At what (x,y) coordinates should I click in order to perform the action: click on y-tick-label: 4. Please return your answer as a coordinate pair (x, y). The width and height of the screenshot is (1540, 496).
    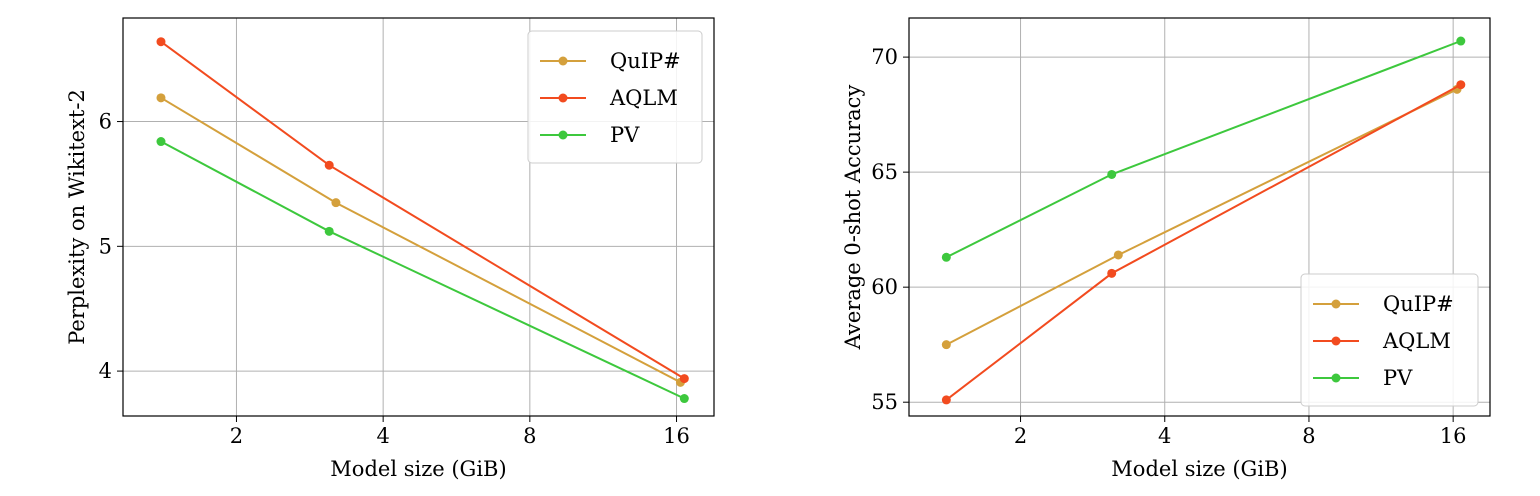
    Looking at the image, I should click on (105, 371).